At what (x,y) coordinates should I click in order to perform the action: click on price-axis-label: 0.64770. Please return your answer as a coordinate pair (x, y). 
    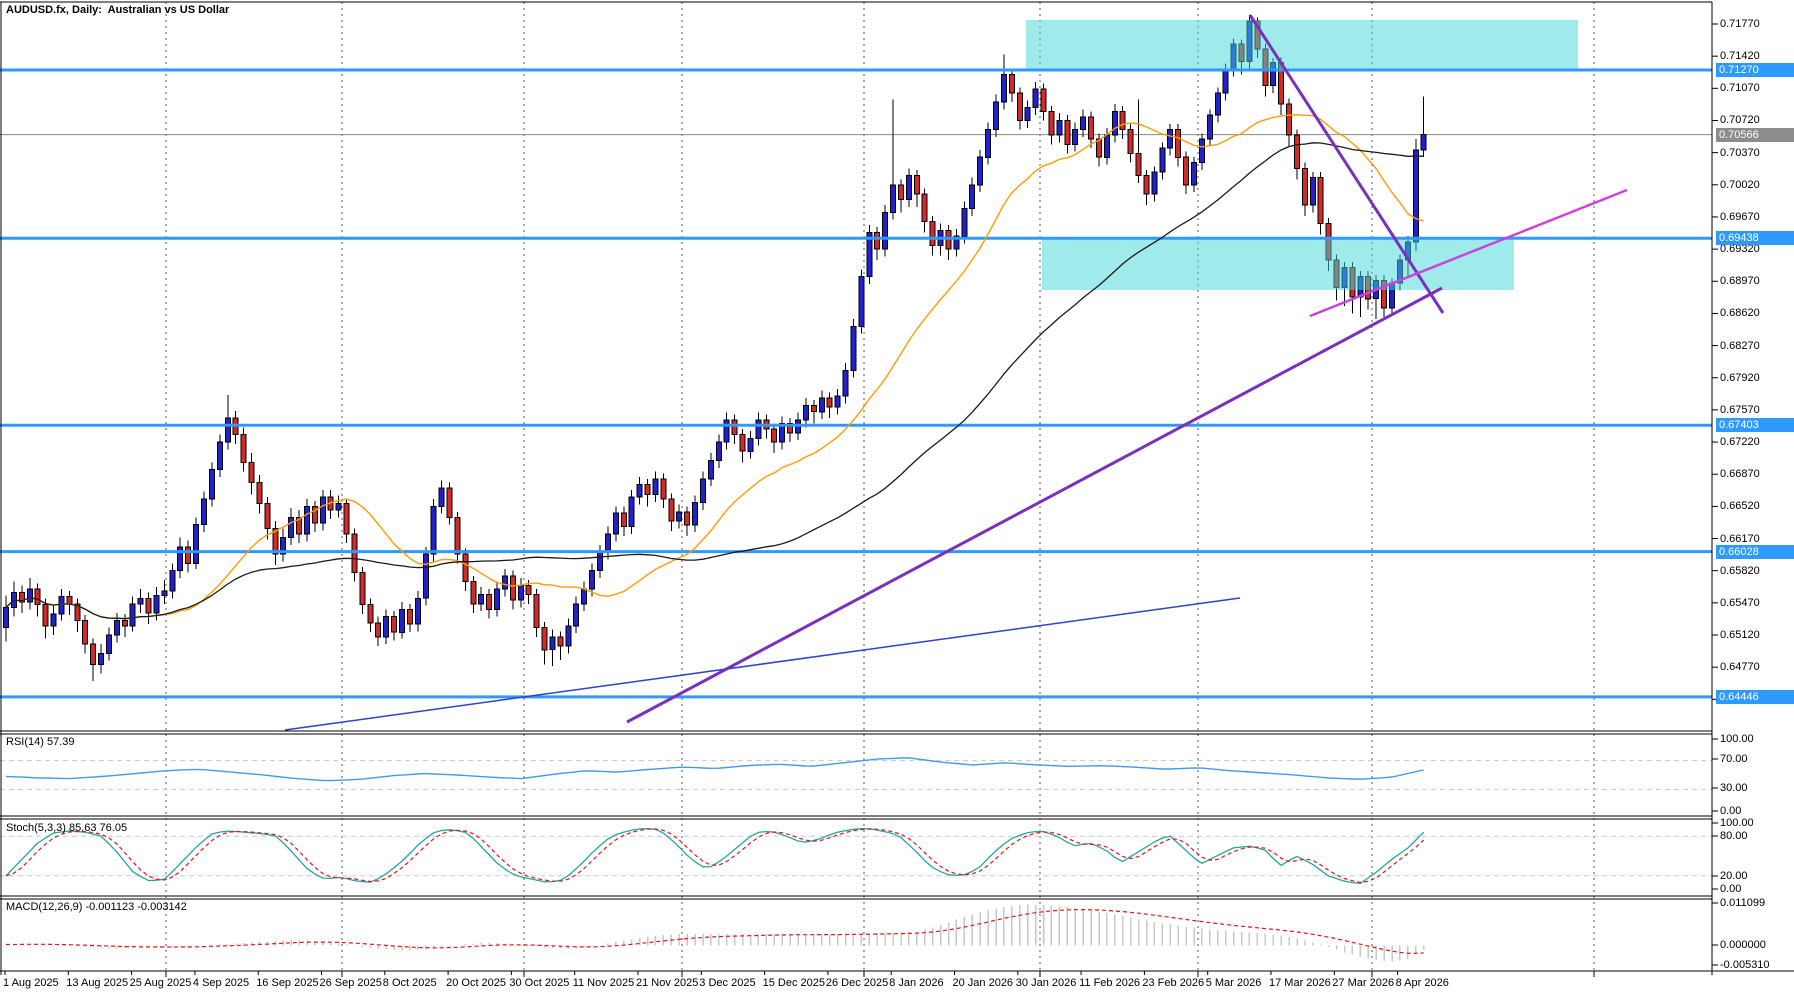
    Looking at the image, I should click on (1740, 667).